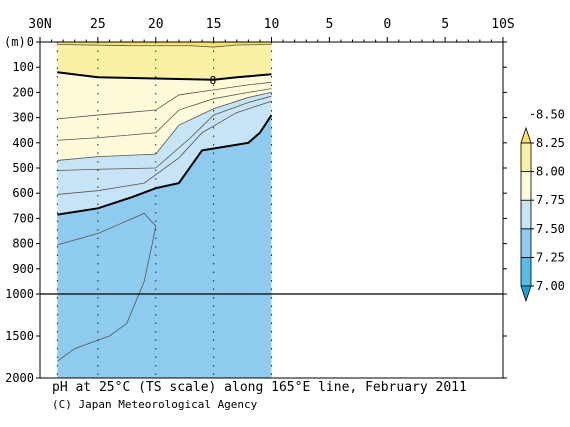  I want to click on x-tick-label: 10, so click(272, 24).